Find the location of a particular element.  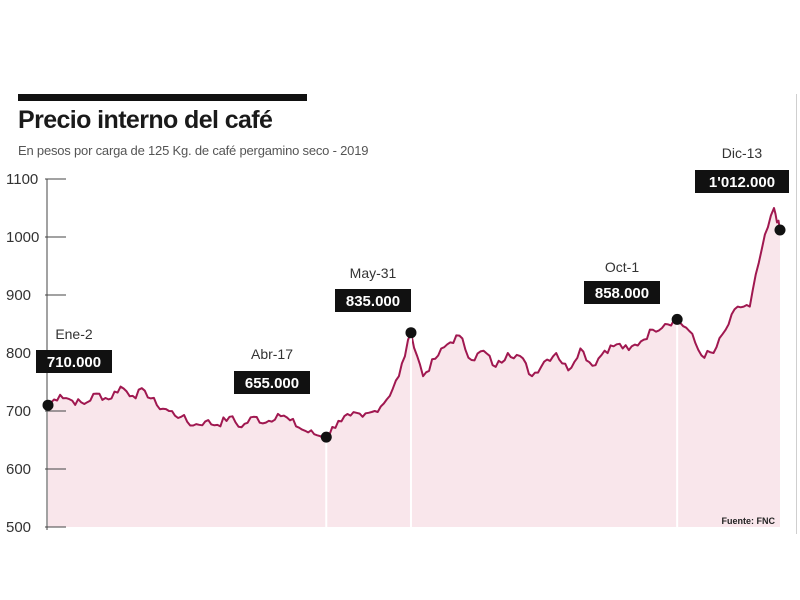

annotation-date-label: Oct-1 is located at coordinates (622, 267).